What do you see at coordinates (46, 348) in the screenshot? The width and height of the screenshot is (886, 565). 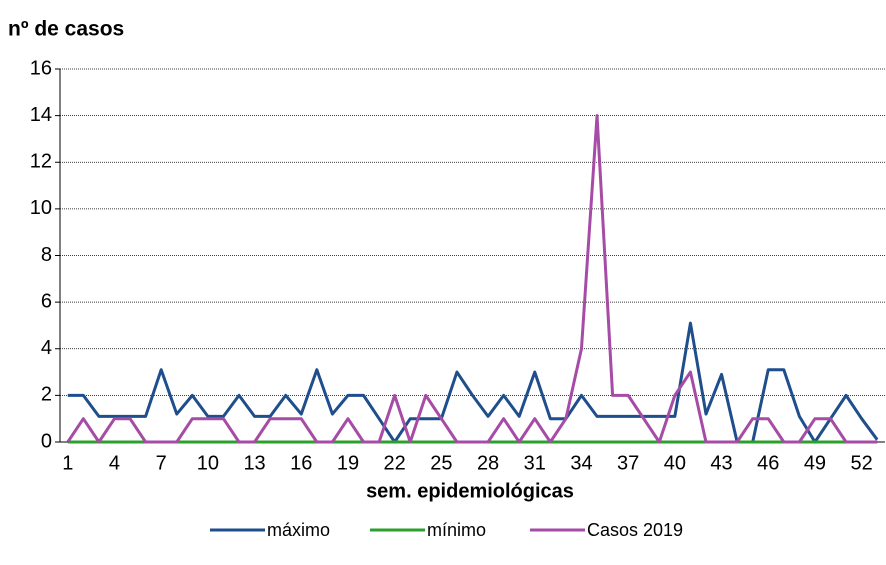 I see `y-tick-label: 4` at bounding box center [46, 348].